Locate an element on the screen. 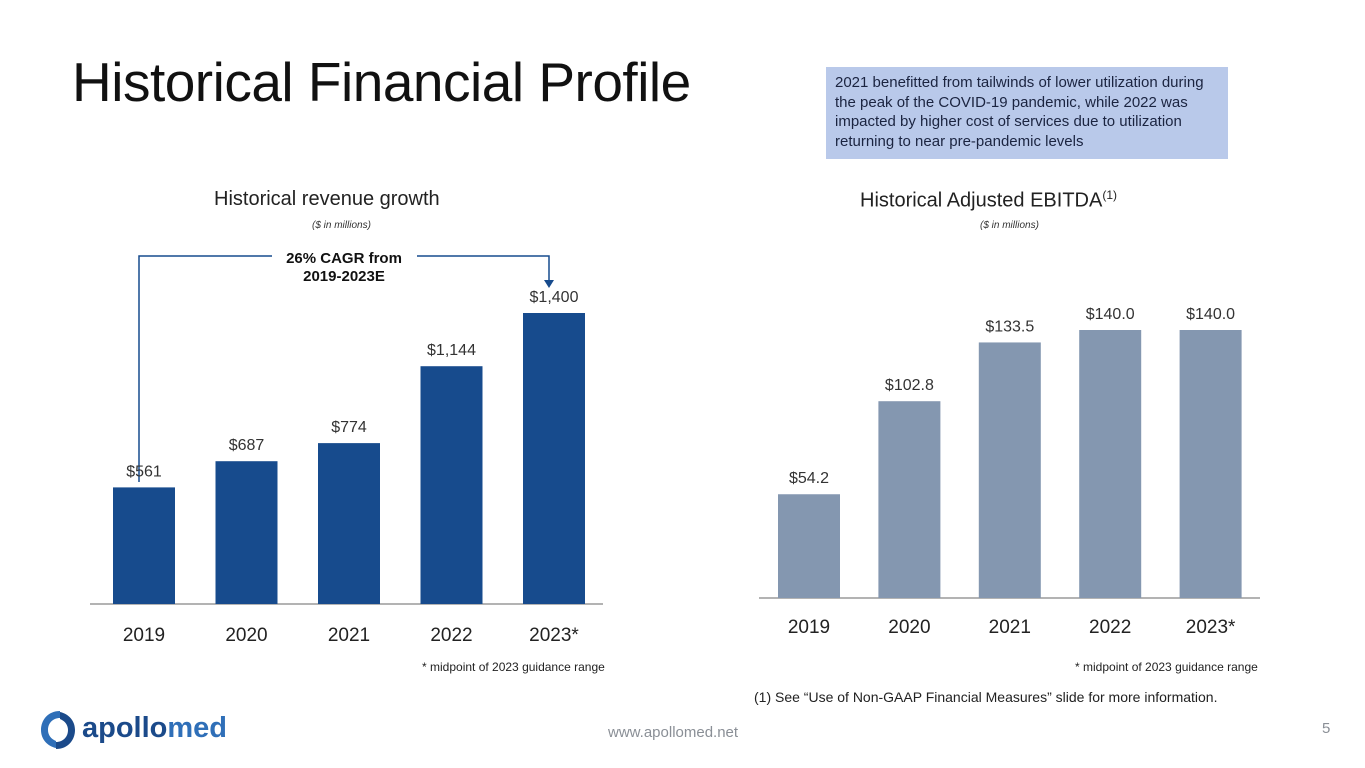 The width and height of the screenshot is (1365, 768). ebitda-footnote: * midpoint of 2023 guidance range is located at coordinates (1166, 667).